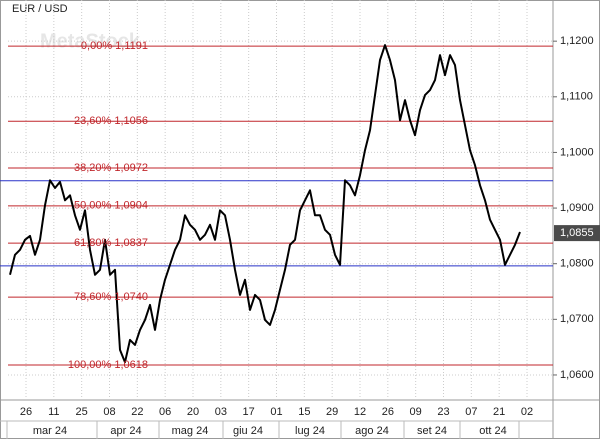  I want to click on y-tick-label: 1,0700, so click(577, 319).